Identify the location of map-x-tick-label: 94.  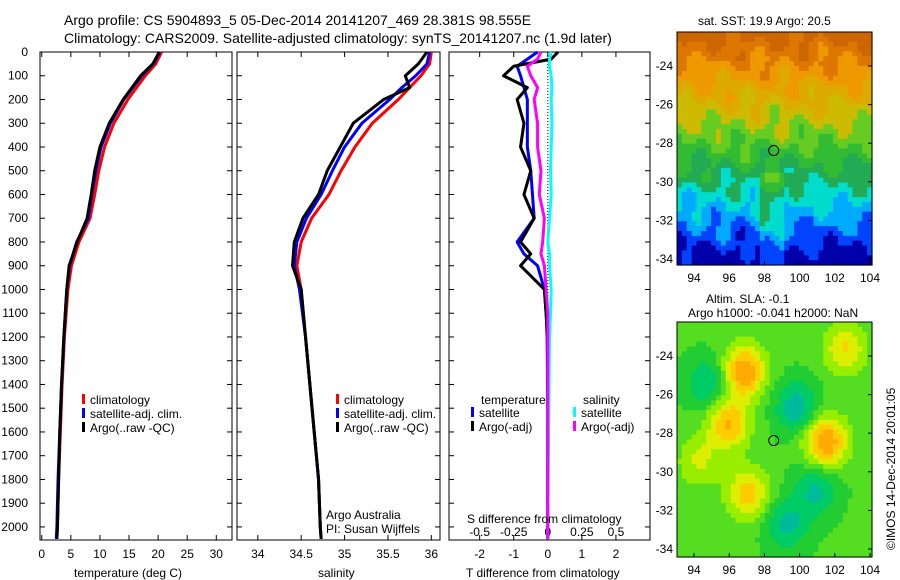
(694, 570).